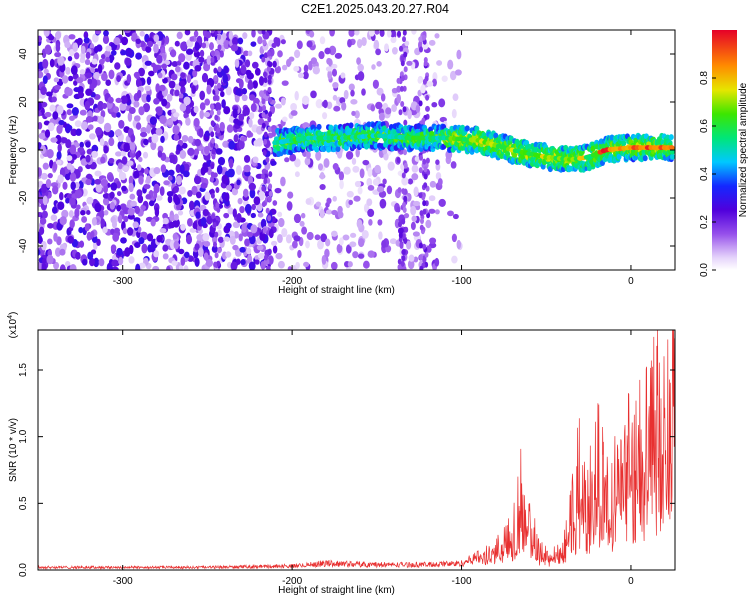 The image size is (750, 600). I want to click on y-scale-close: ), so click(13, 313).